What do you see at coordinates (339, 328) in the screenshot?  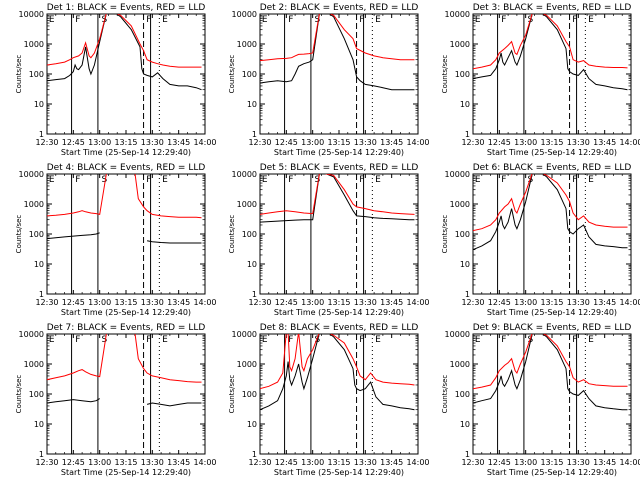 I see `panel-title: Det 8: BLACK = Events, RED = LLD` at bounding box center [339, 328].